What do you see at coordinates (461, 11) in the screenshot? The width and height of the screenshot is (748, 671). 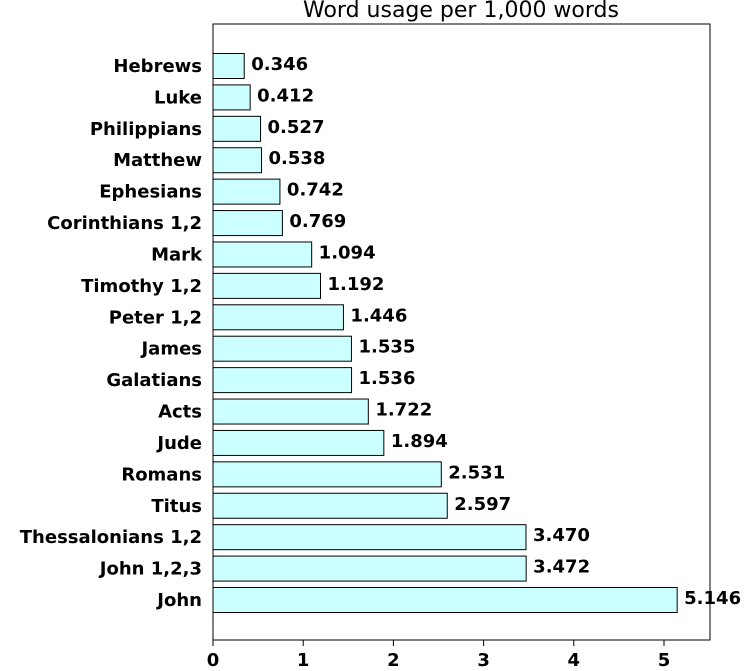 I see `chart-title: Word usage per 1,000 words` at bounding box center [461, 11].